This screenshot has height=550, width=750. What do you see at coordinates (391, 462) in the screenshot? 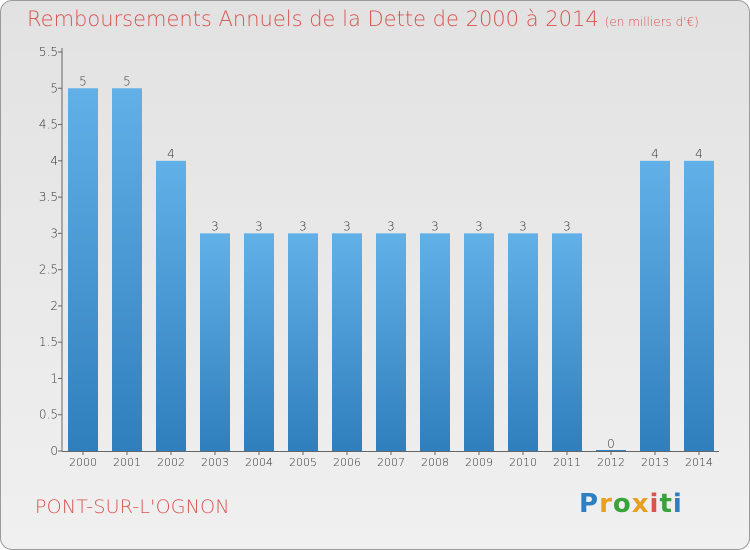
I see `x-tick-label: 2007` at bounding box center [391, 462].